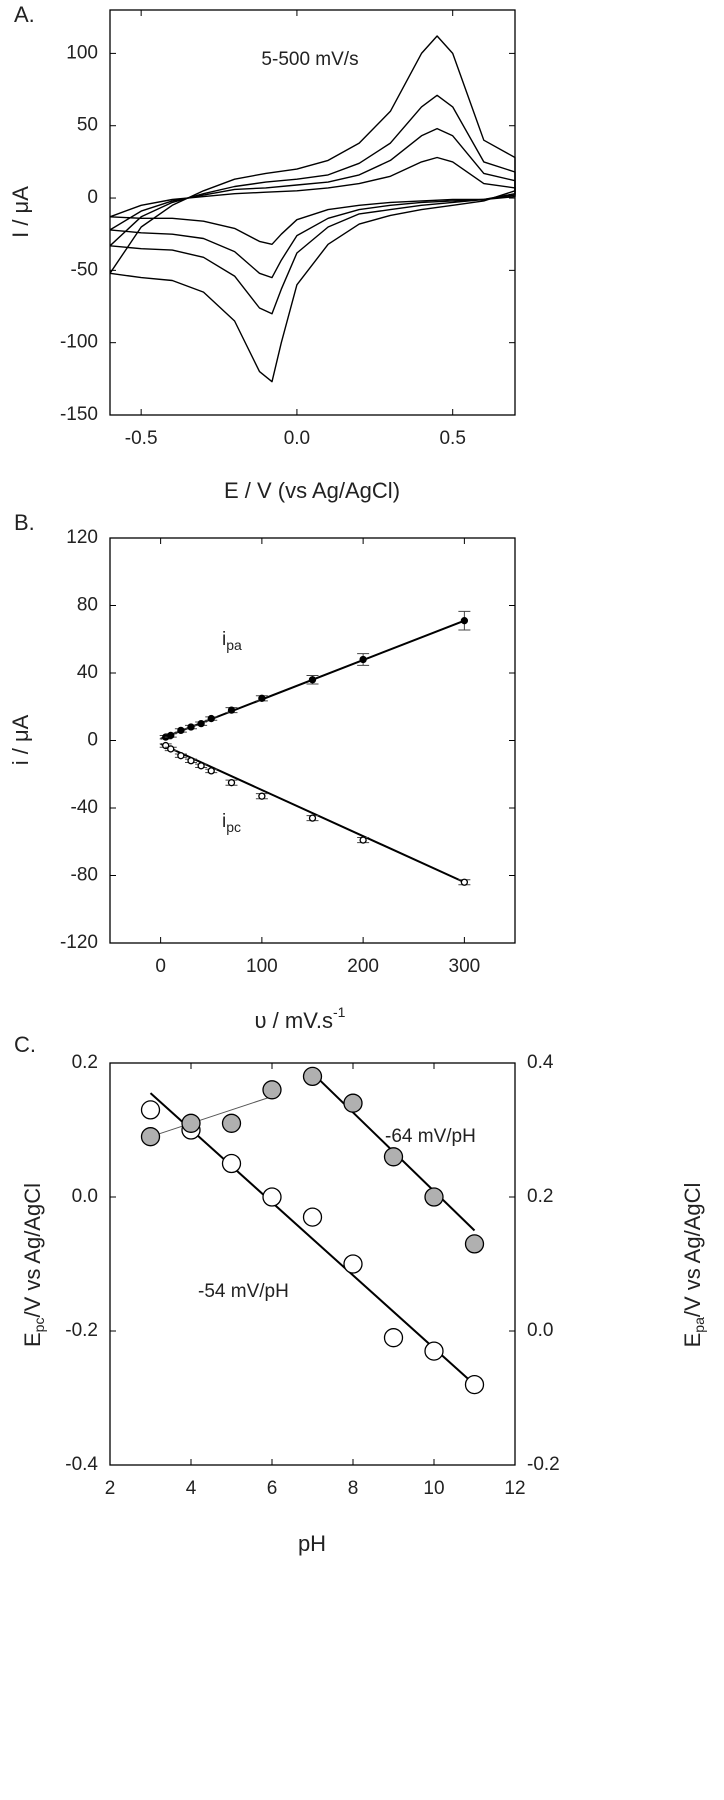 Image resolution: width=724 pixels, height=1800 pixels. I want to click on x-axis-label: υ / mV.s-1, so click(300, 1018).